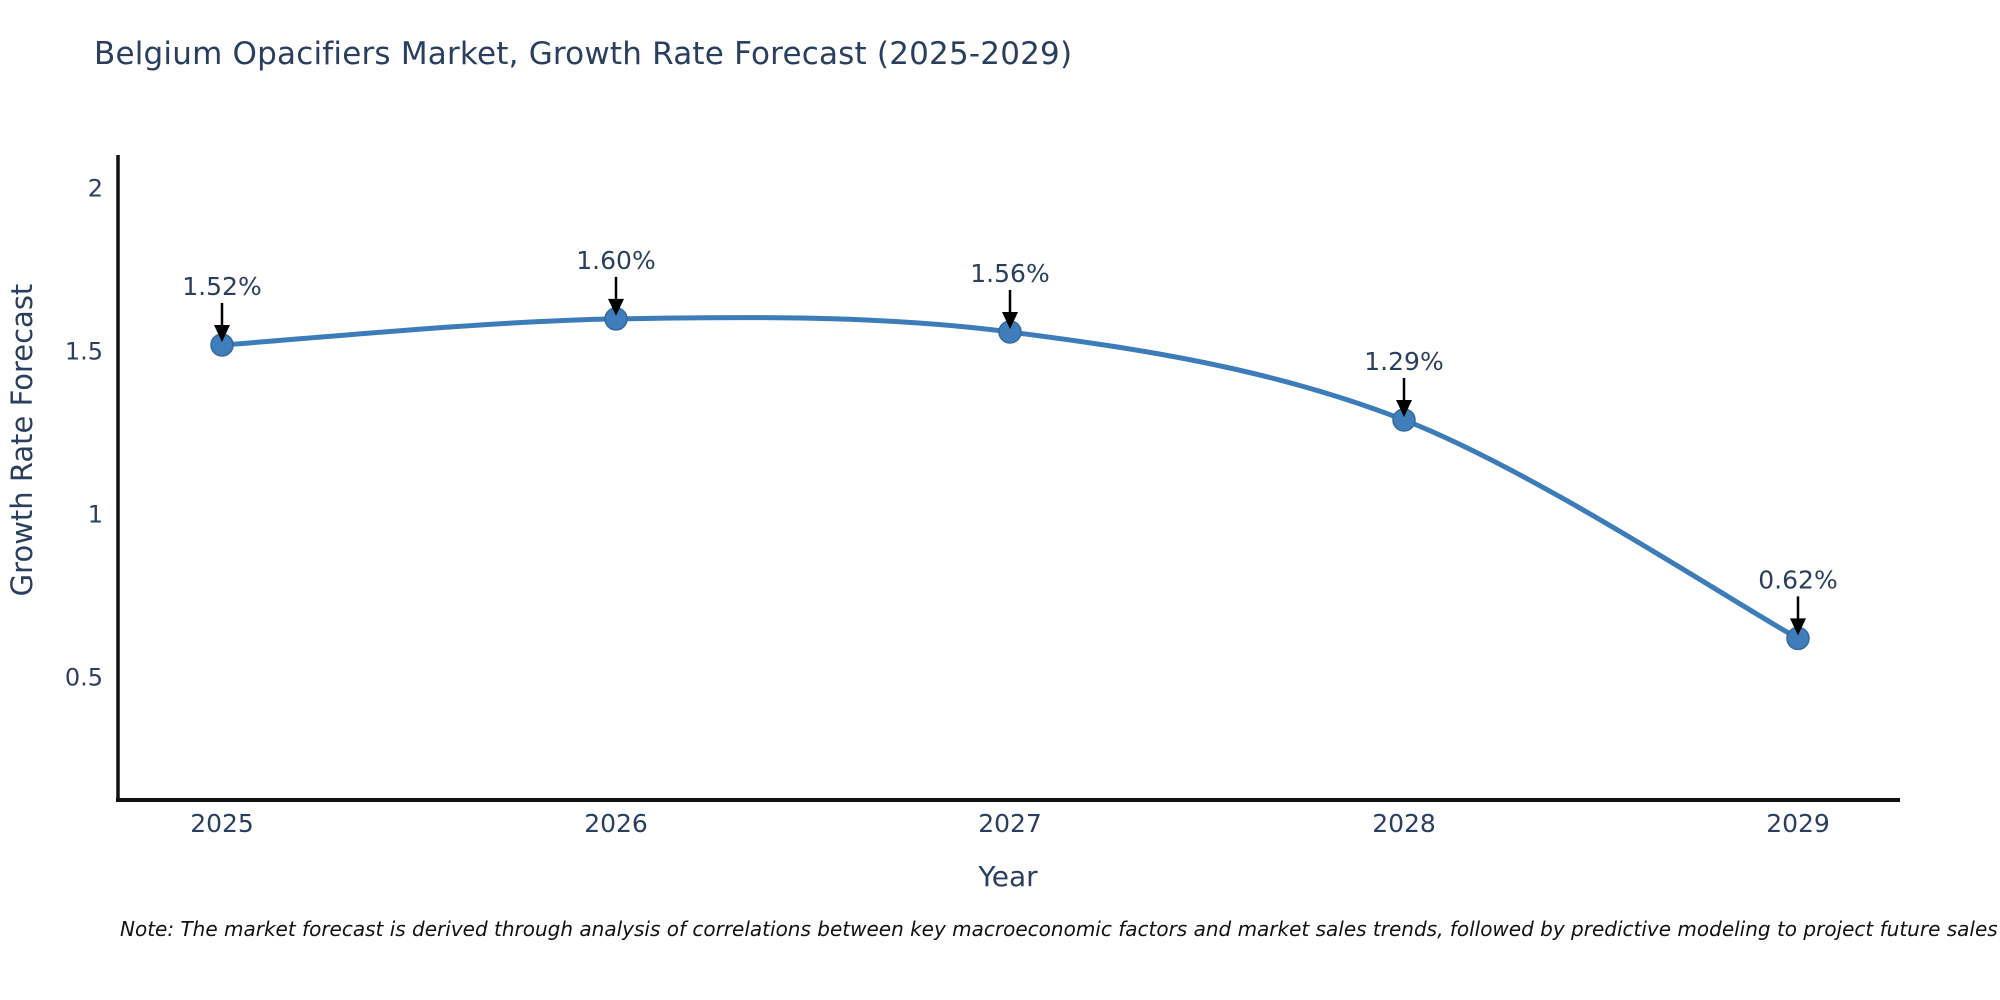 The image size is (2000, 1000). I want to click on x-tick-label: 2027, so click(1010, 823).